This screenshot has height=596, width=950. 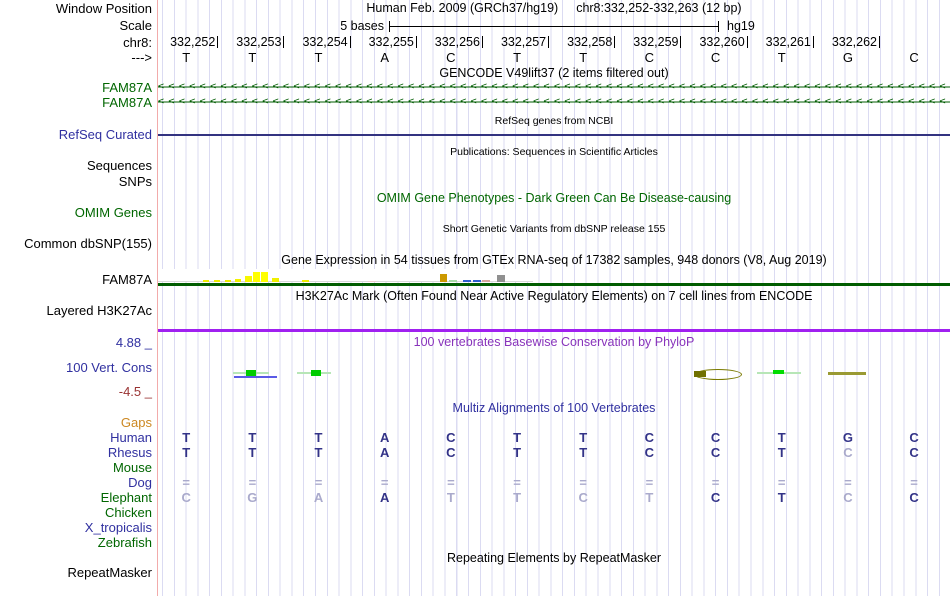 I want to click on track-label-common-dbsnp: Common dbSNP(155), so click(x=88, y=243).